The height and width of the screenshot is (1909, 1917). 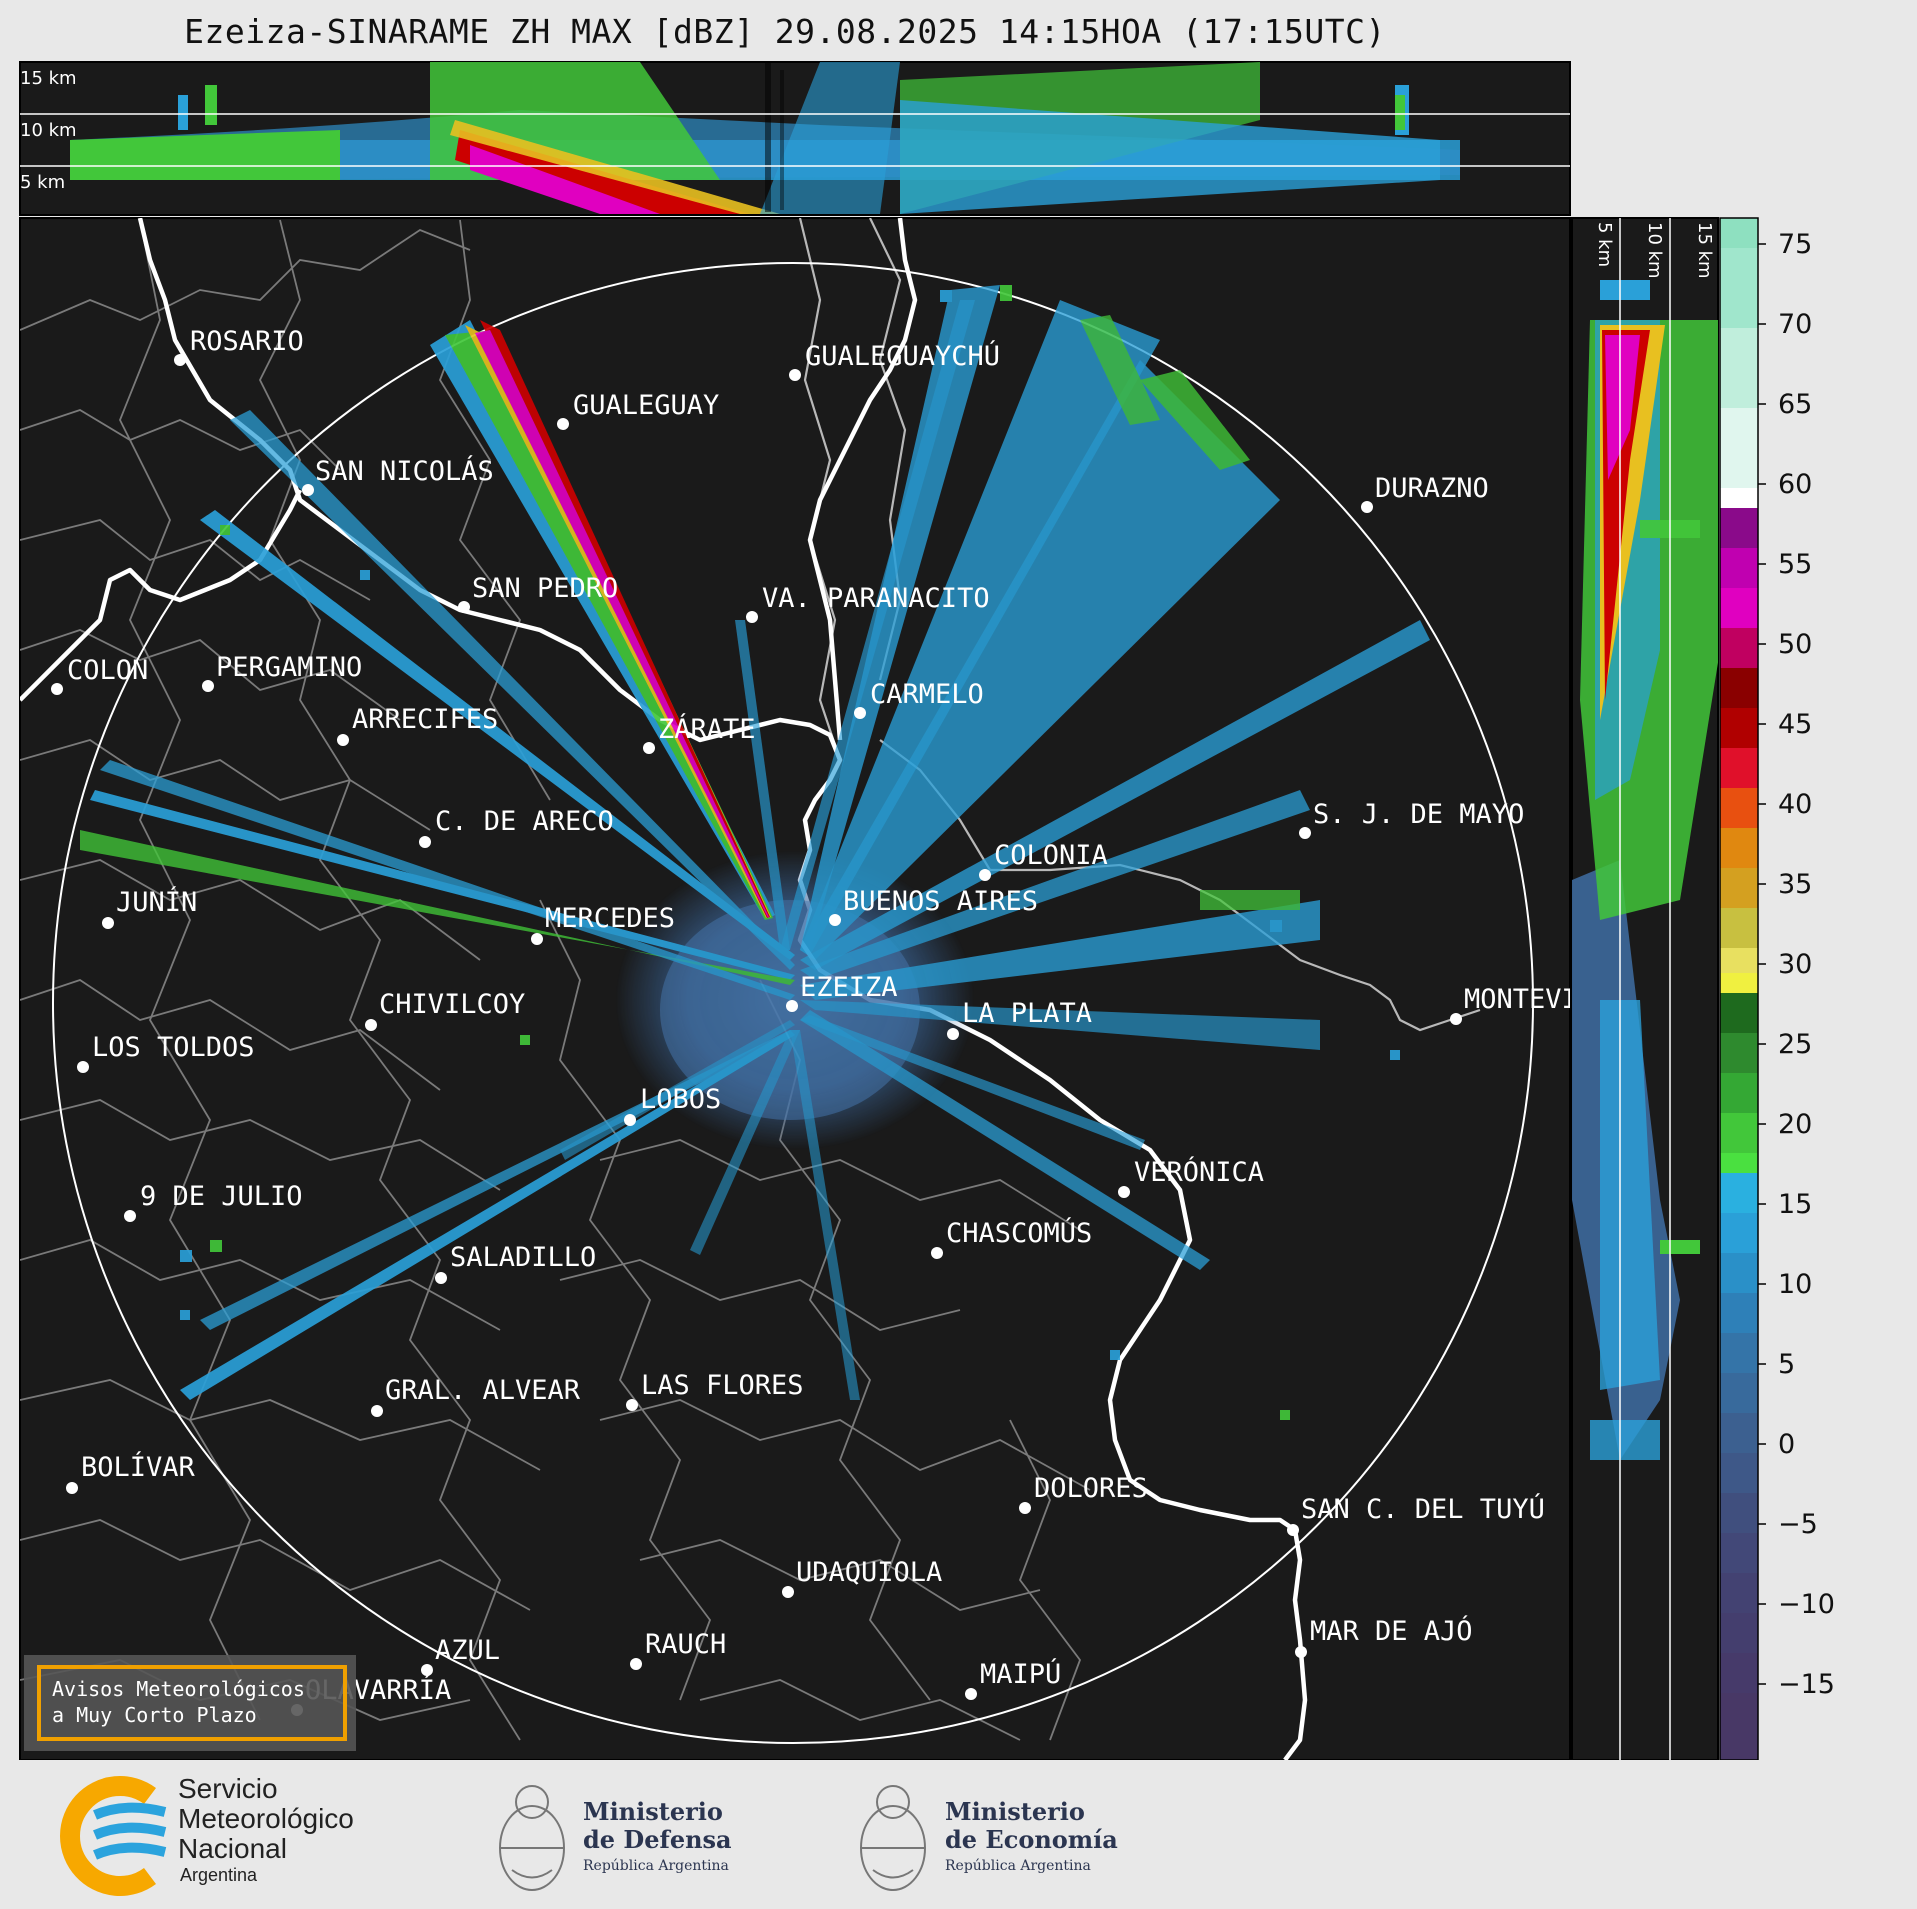 What do you see at coordinates (862, 1577) in the screenshot?
I see `city-udaquiola: UDAQUIOLA` at bounding box center [862, 1577].